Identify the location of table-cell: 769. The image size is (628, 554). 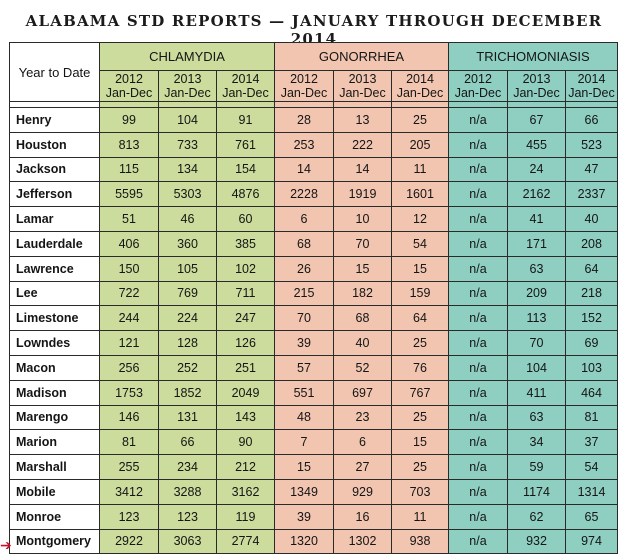
(187, 293).